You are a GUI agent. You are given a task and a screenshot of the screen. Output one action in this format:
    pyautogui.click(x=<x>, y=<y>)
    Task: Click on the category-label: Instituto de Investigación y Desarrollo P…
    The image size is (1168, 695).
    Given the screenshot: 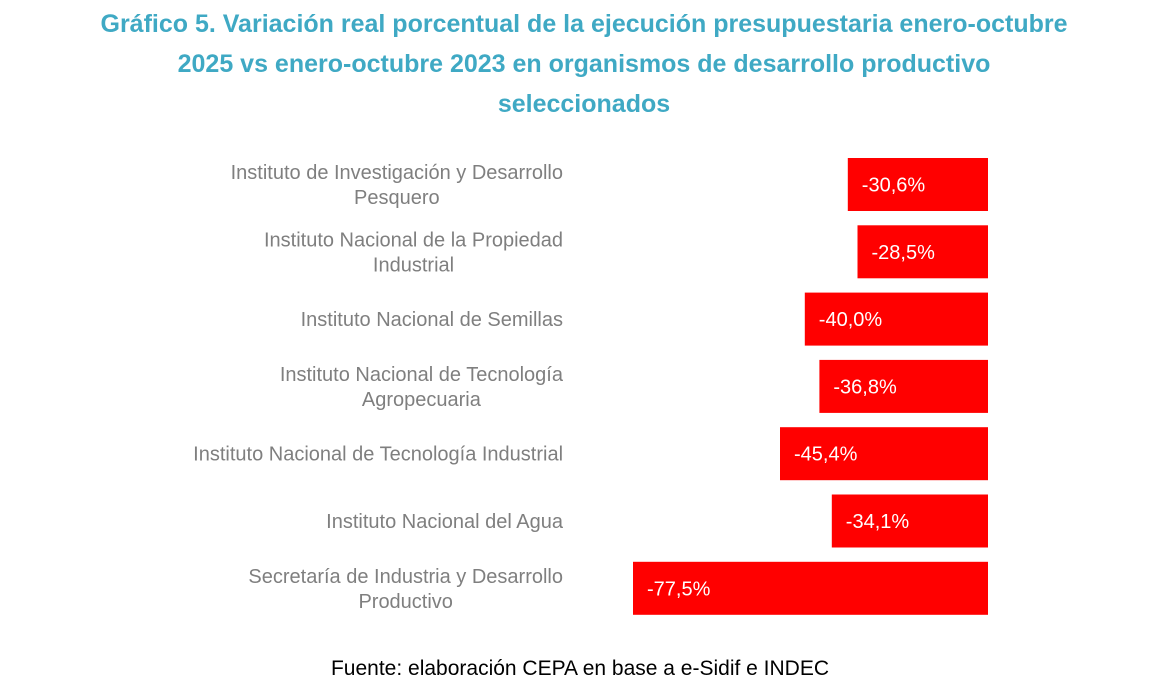 What is the action you would take?
    pyautogui.click(x=397, y=185)
    